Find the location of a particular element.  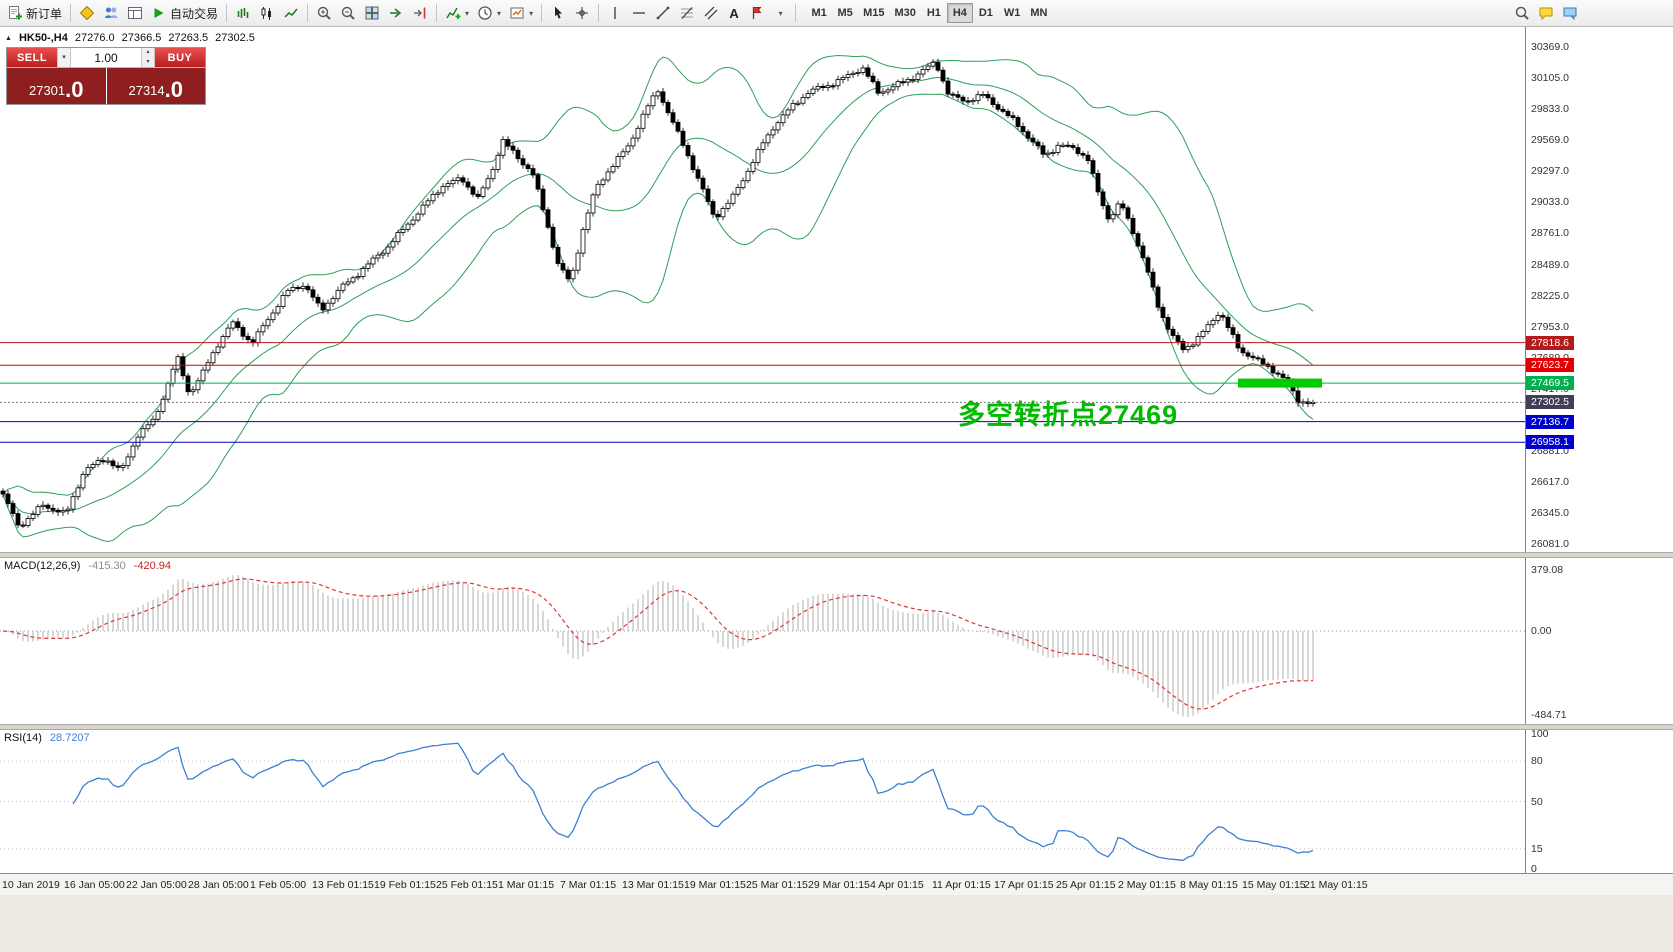

volume-input is located at coordinates (106, 57).